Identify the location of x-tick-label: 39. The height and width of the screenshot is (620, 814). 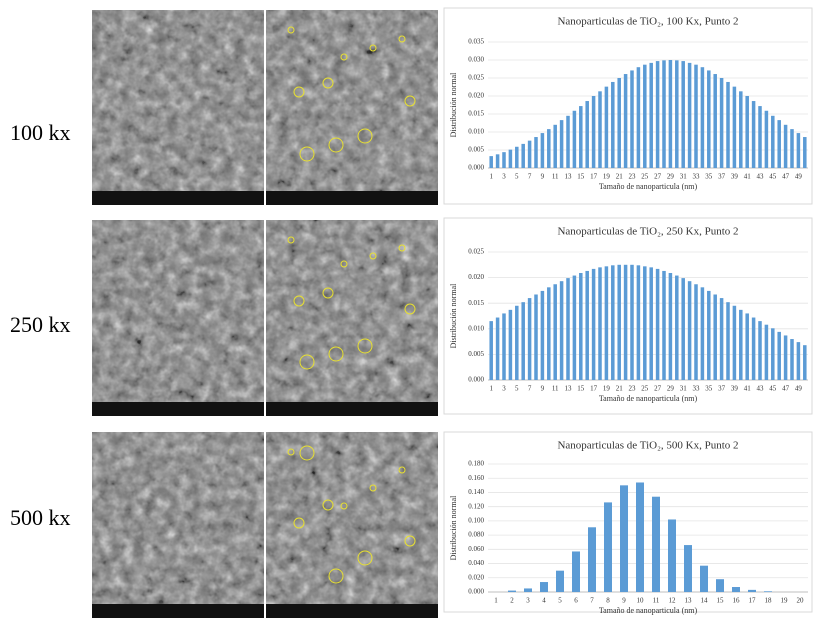
(735, 389).